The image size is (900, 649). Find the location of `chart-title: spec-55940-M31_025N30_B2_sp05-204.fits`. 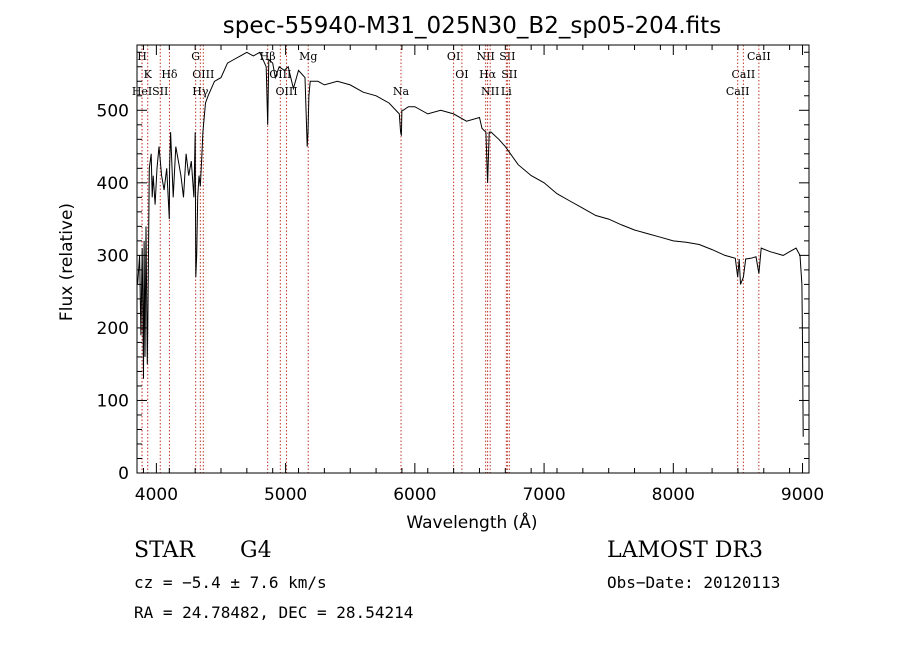

chart-title: spec-55940-M31_025N30_B2_sp05-204.fits is located at coordinates (472, 26).